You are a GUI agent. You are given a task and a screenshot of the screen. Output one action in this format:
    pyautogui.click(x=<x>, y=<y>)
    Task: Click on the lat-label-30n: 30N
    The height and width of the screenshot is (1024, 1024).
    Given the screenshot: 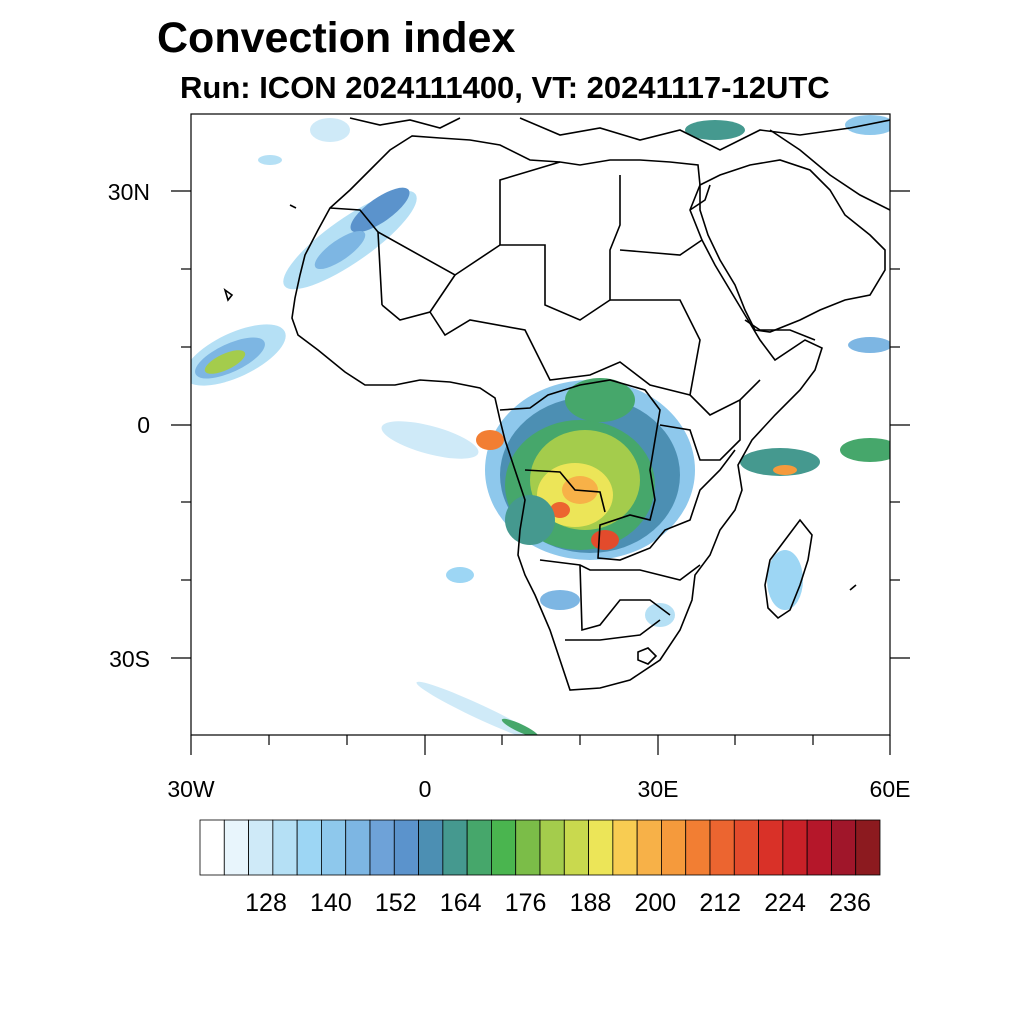 What is the action you would take?
    pyautogui.click(x=128, y=192)
    